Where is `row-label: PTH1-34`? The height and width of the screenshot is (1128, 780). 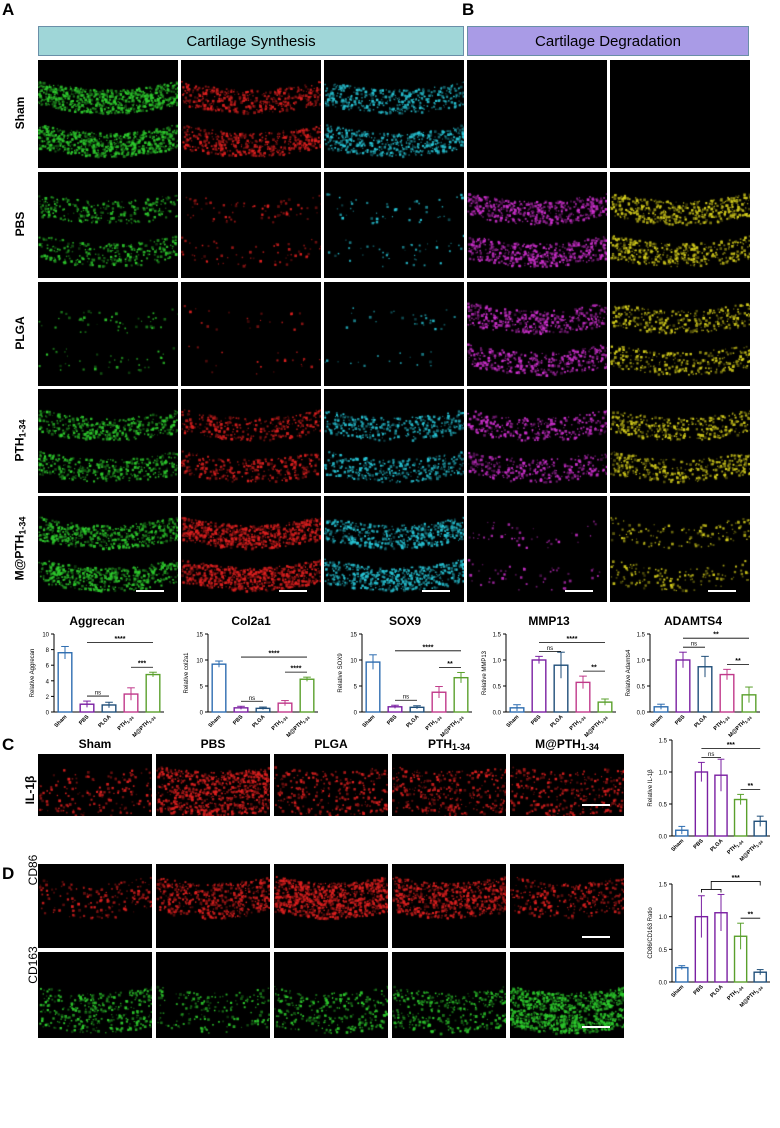 row-label: PTH1-34 is located at coordinates (20, 441).